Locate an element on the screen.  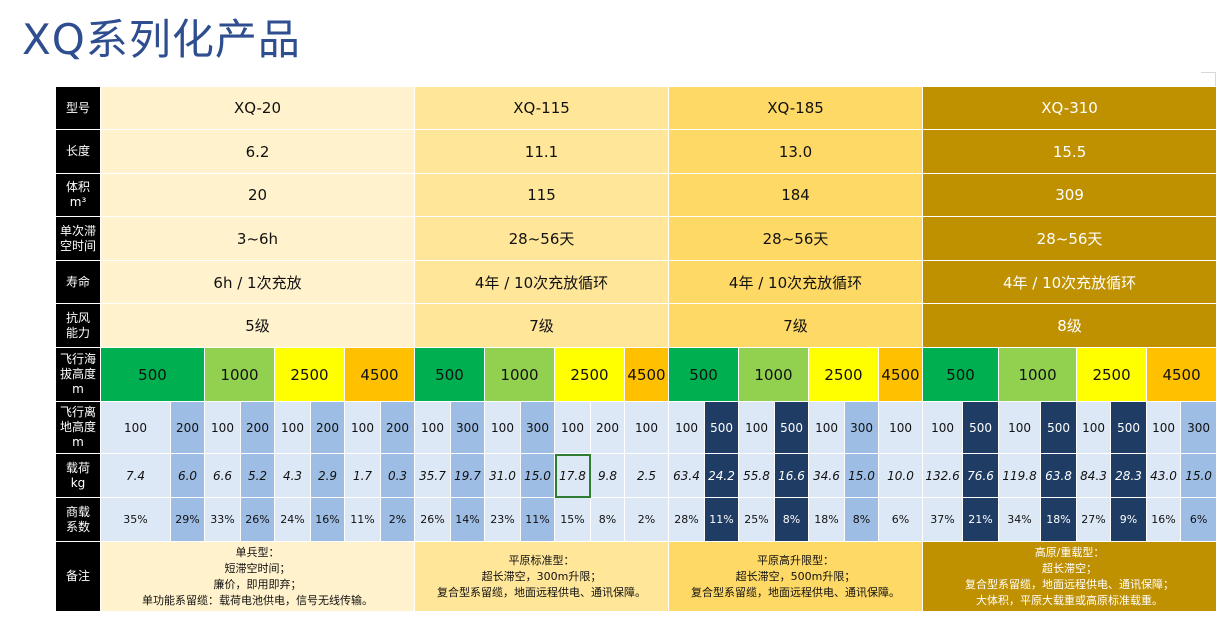
ground-height-label-line: 地高度 is located at coordinates (77, 427).